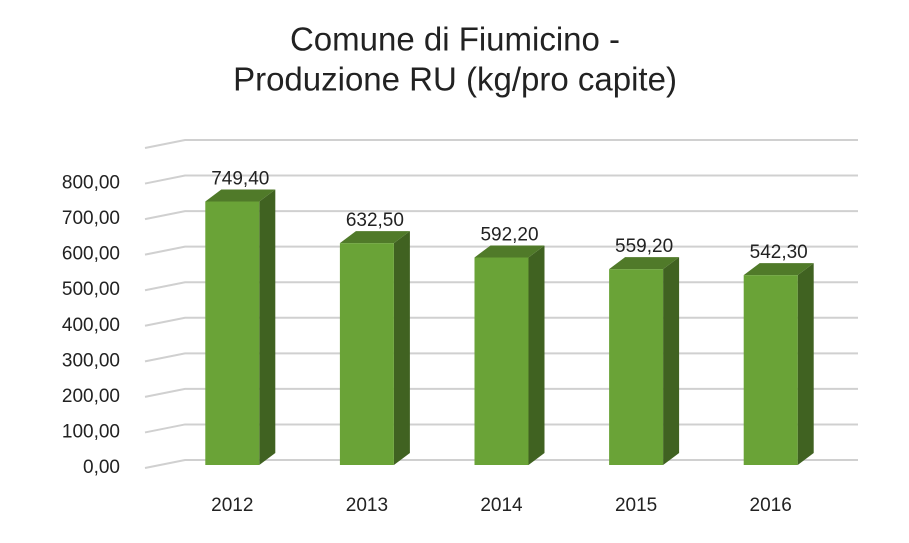 The height and width of the screenshot is (543, 909). I want to click on value-label: 559,20, so click(644, 246).